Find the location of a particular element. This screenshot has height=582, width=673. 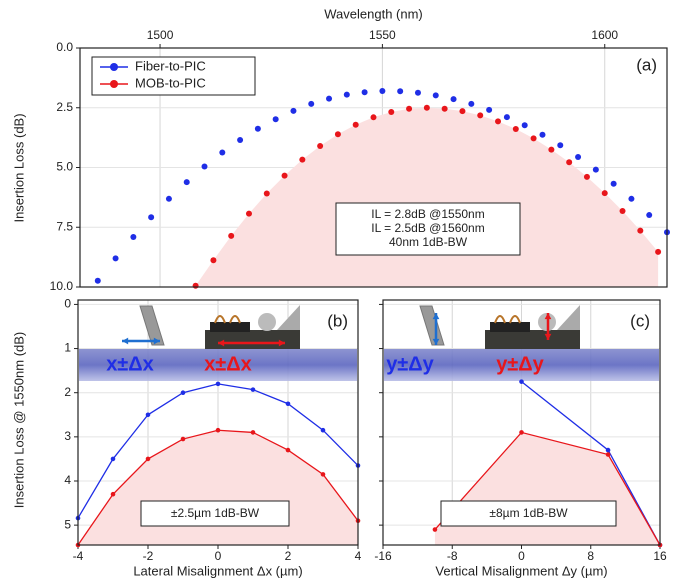

x-tick-label: 1500 is located at coordinates (160, 35).